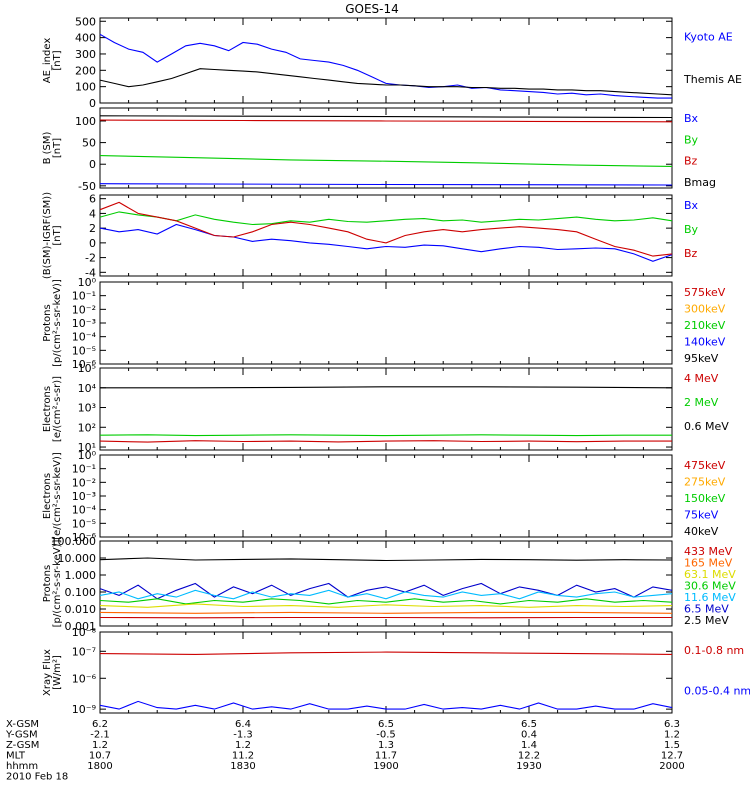  What do you see at coordinates (379, 150) in the screenshot?
I see `panel-2: -50 0 50 100 B (SM) [nT] Bx By Bz Bmag` at bounding box center [379, 150].